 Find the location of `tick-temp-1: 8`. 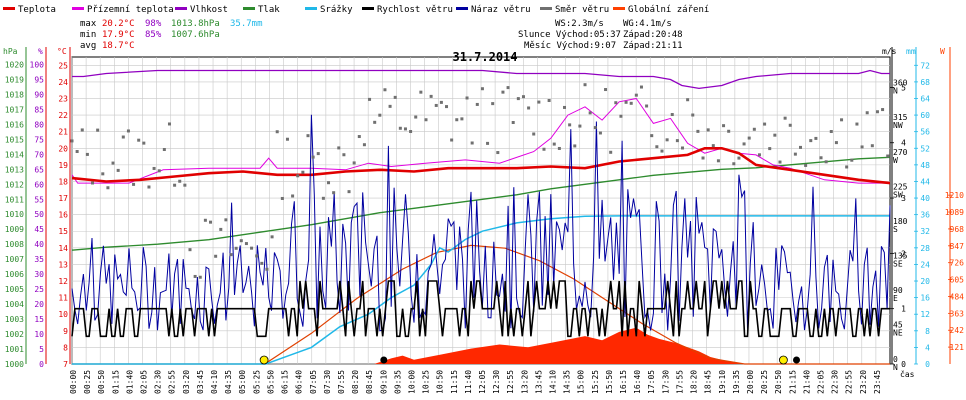

tick-temp-1: 8 is located at coordinates (65, 347).